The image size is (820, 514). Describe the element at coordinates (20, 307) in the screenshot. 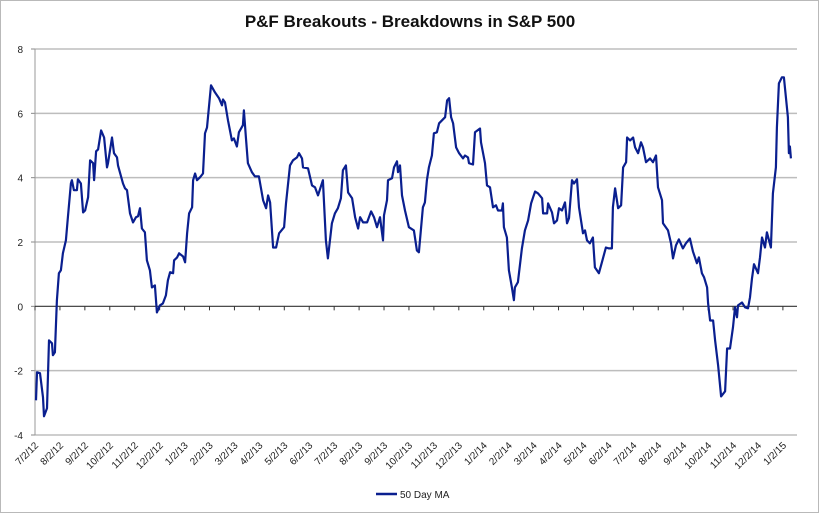

I see `y-tick-label: 0` at that location.